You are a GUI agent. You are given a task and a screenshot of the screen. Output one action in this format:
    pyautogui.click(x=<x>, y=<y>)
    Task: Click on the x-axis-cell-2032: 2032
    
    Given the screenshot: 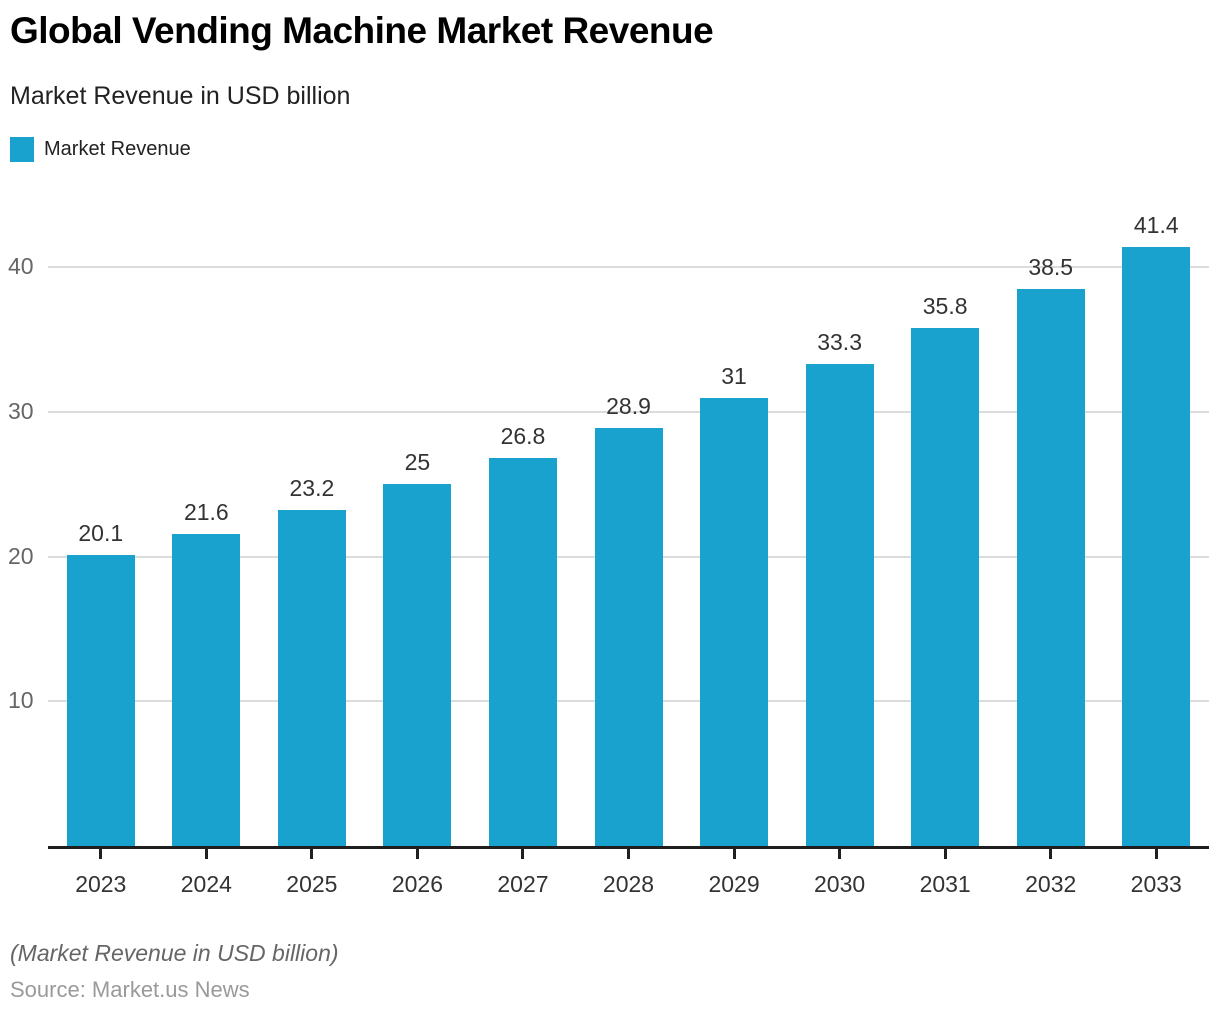 What is the action you would take?
    pyautogui.click(x=1051, y=873)
    